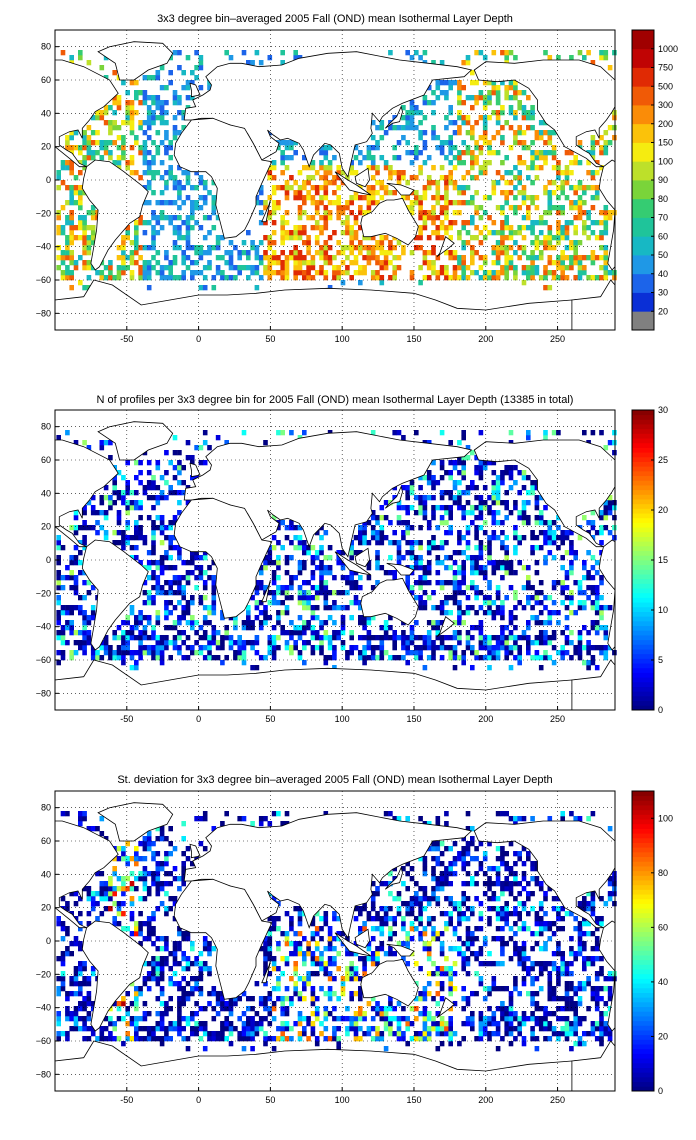  Describe the element at coordinates (223, 178) in the screenshot. I see `coastline-shape` at that location.